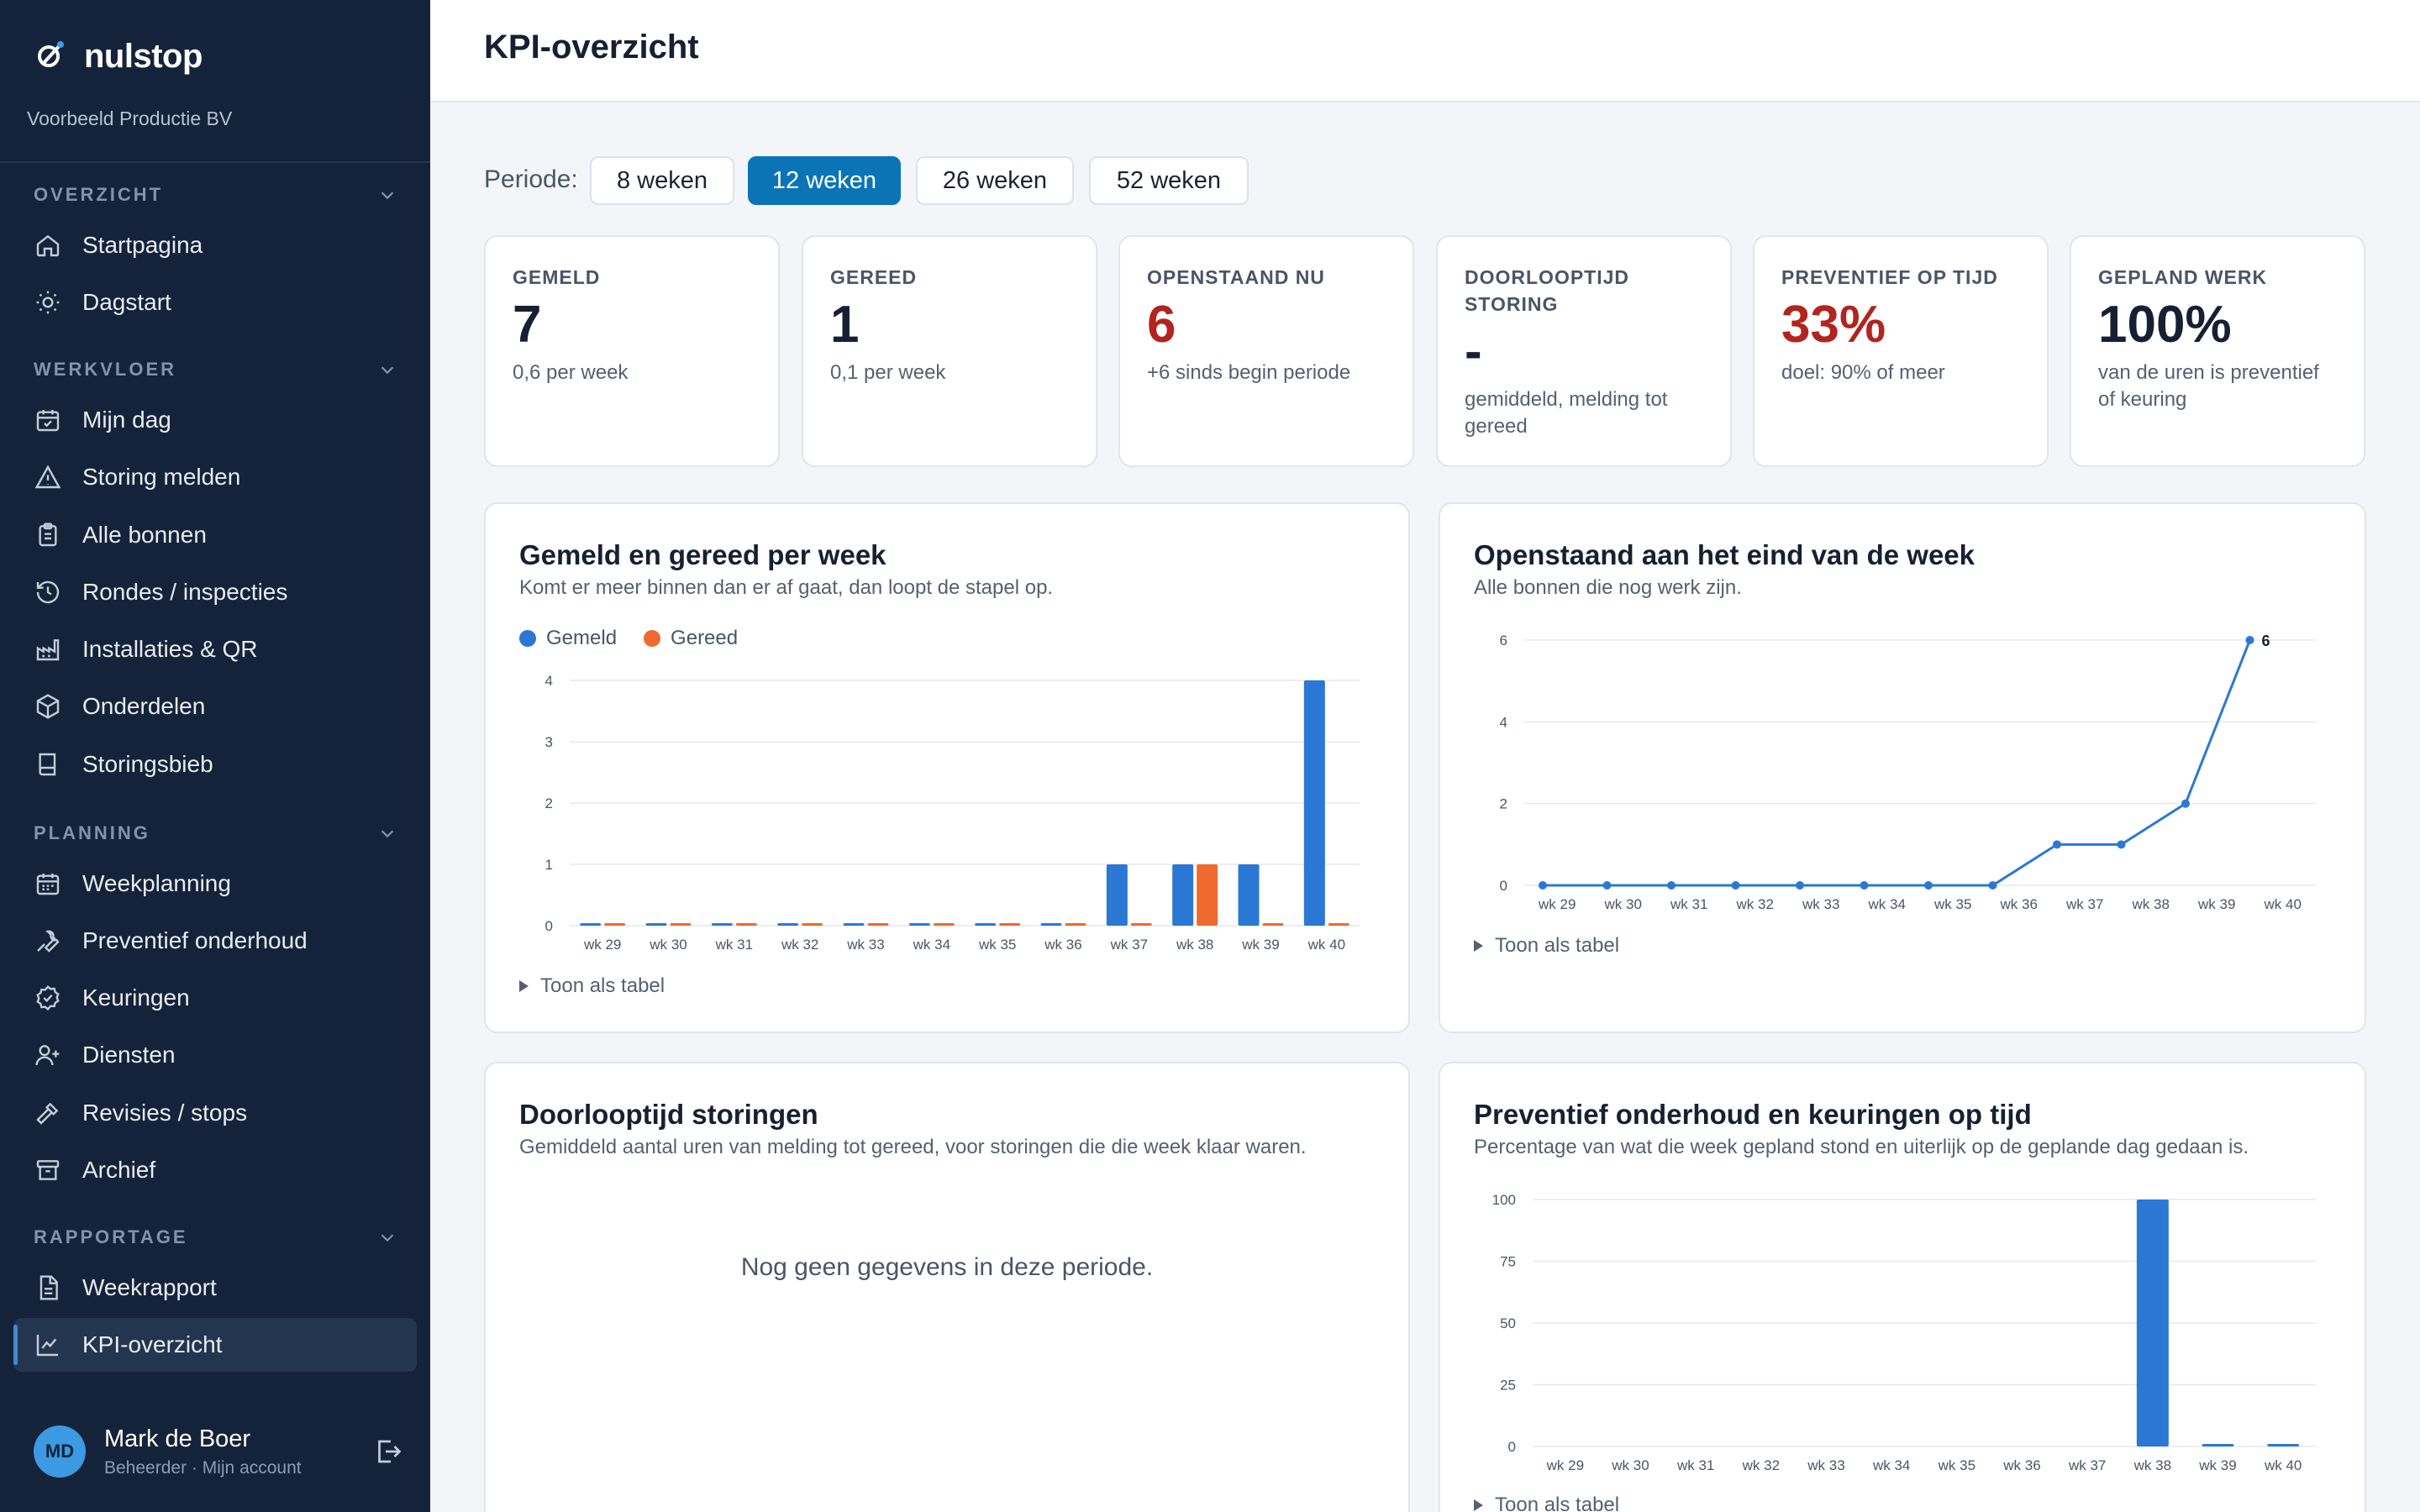 The width and height of the screenshot is (2420, 1512). I want to click on badge-check-icon, so click(48, 998).